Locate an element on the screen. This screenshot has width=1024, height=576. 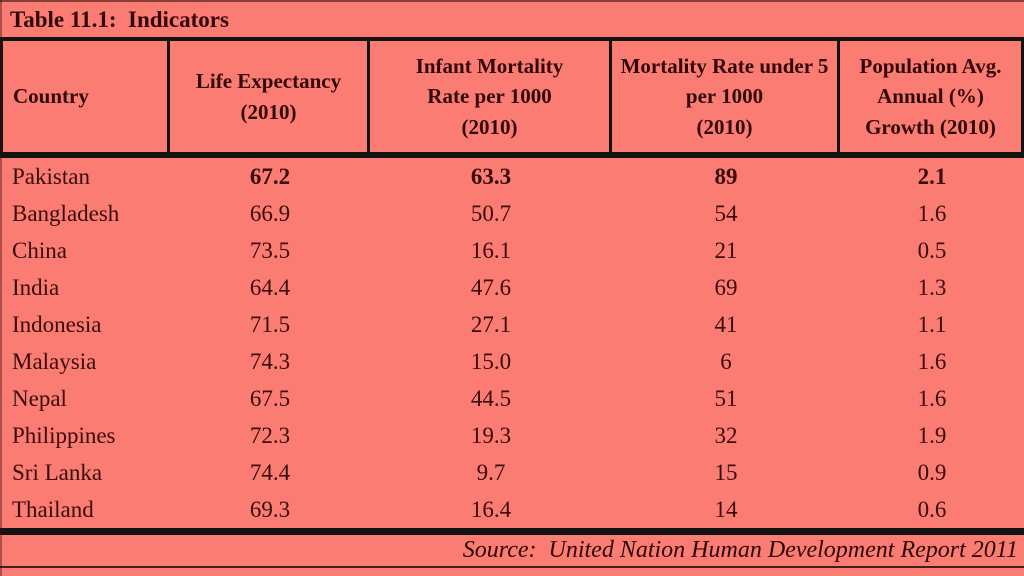
table-row: India 64.4 47.6 69 1.3 is located at coordinates (512, 287).